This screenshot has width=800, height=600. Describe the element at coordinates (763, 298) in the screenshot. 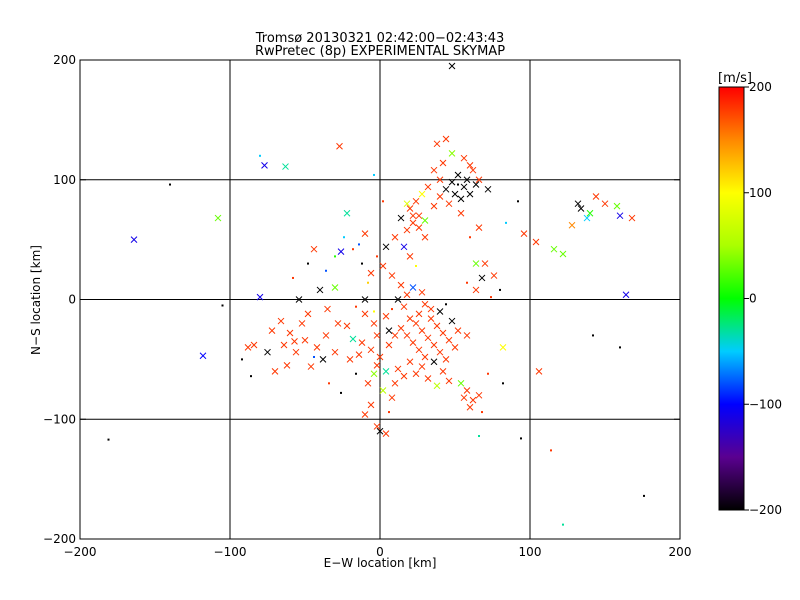

I see `colorbar-ticks: 200 100 0 −100 −200` at that location.